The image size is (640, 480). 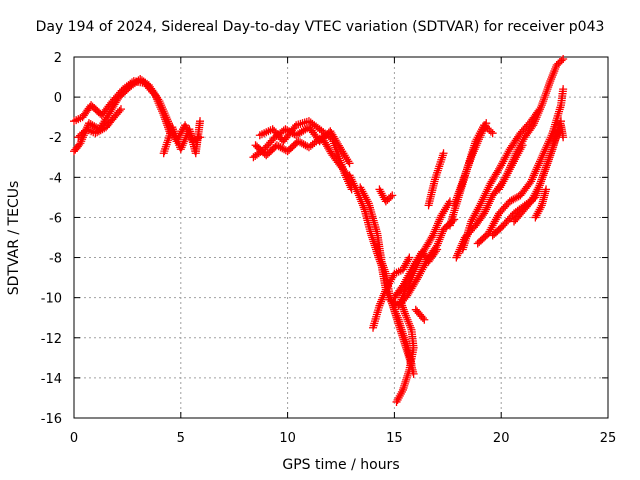 I want to click on y-tick-labels: 2 0 -2 -4 -6 -8 -10 -12 -14 -16, so click(x=51, y=239).